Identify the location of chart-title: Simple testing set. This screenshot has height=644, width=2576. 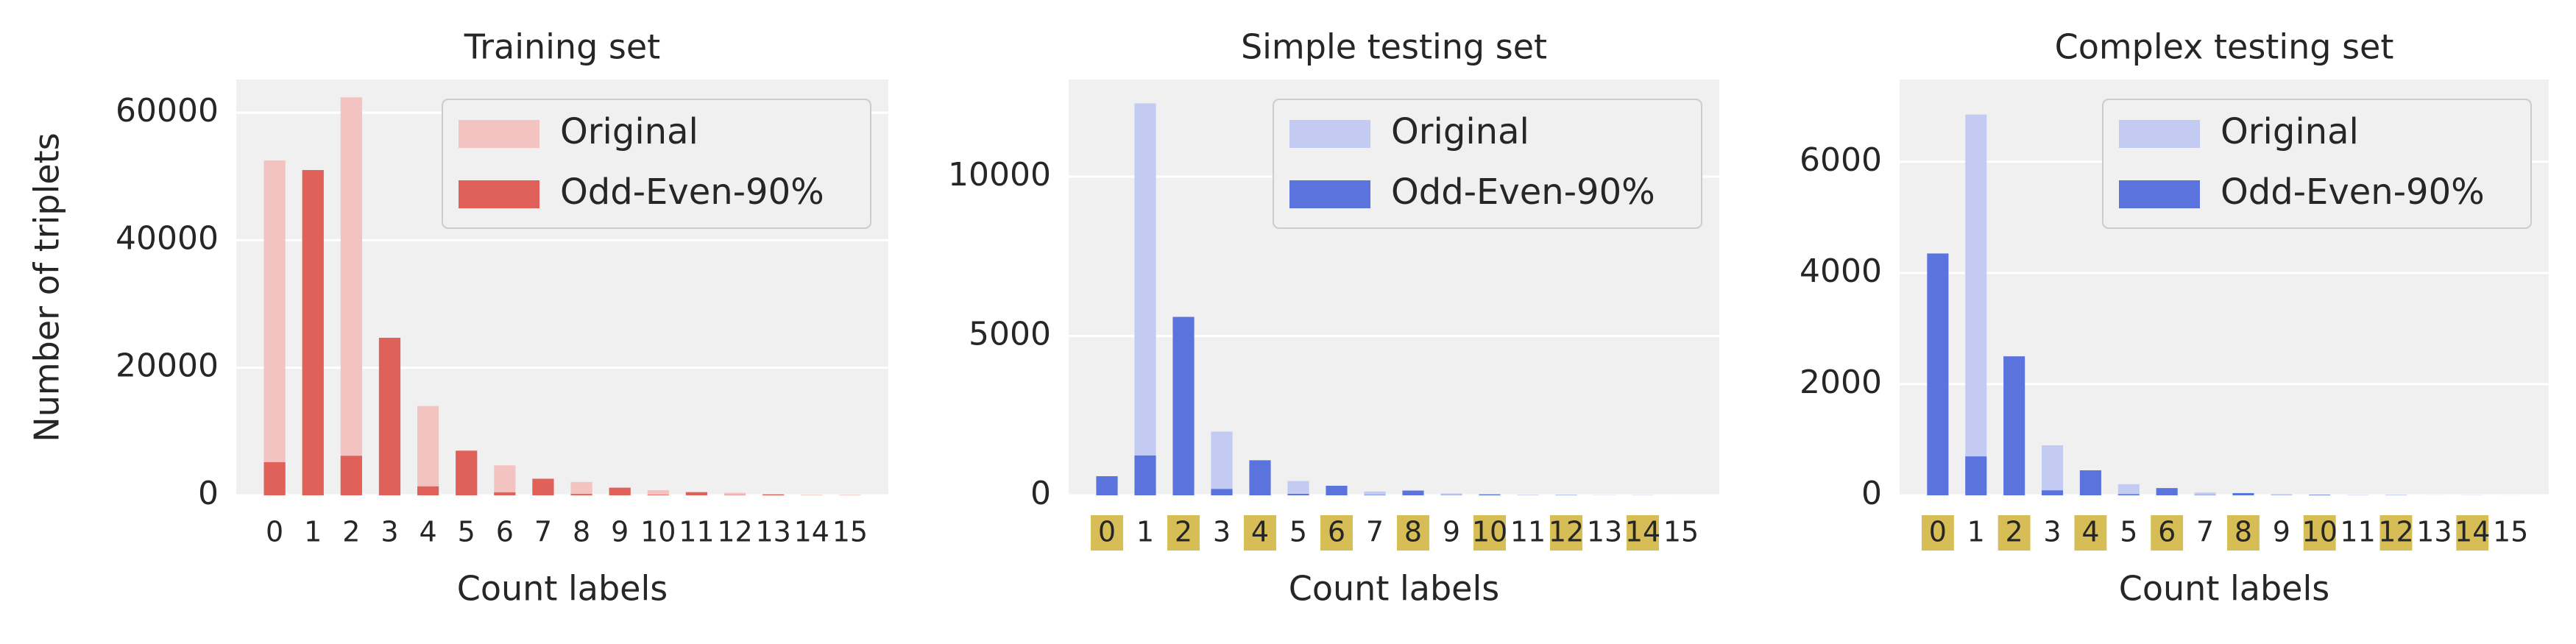
(1394, 47).